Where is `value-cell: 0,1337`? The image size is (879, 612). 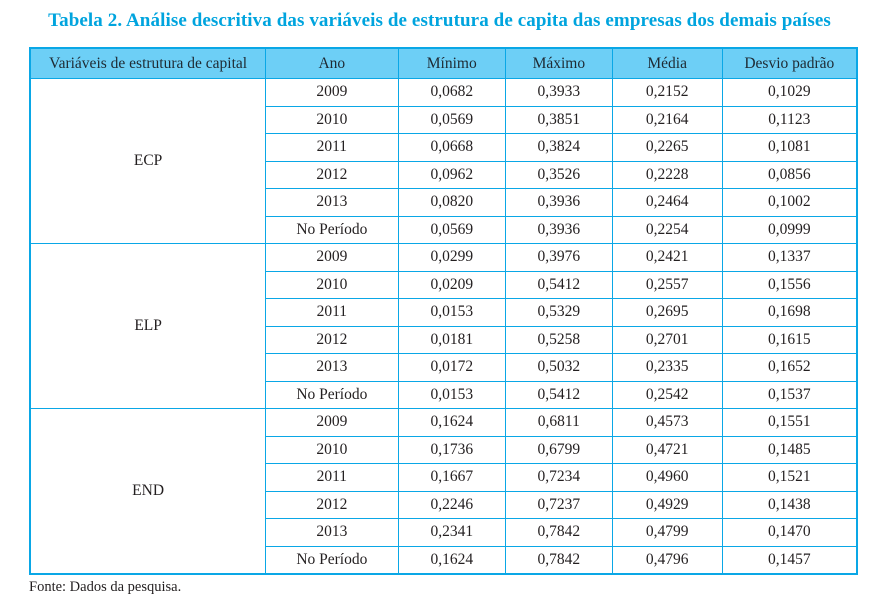 value-cell: 0,1337 is located at coordinates (789, 257).